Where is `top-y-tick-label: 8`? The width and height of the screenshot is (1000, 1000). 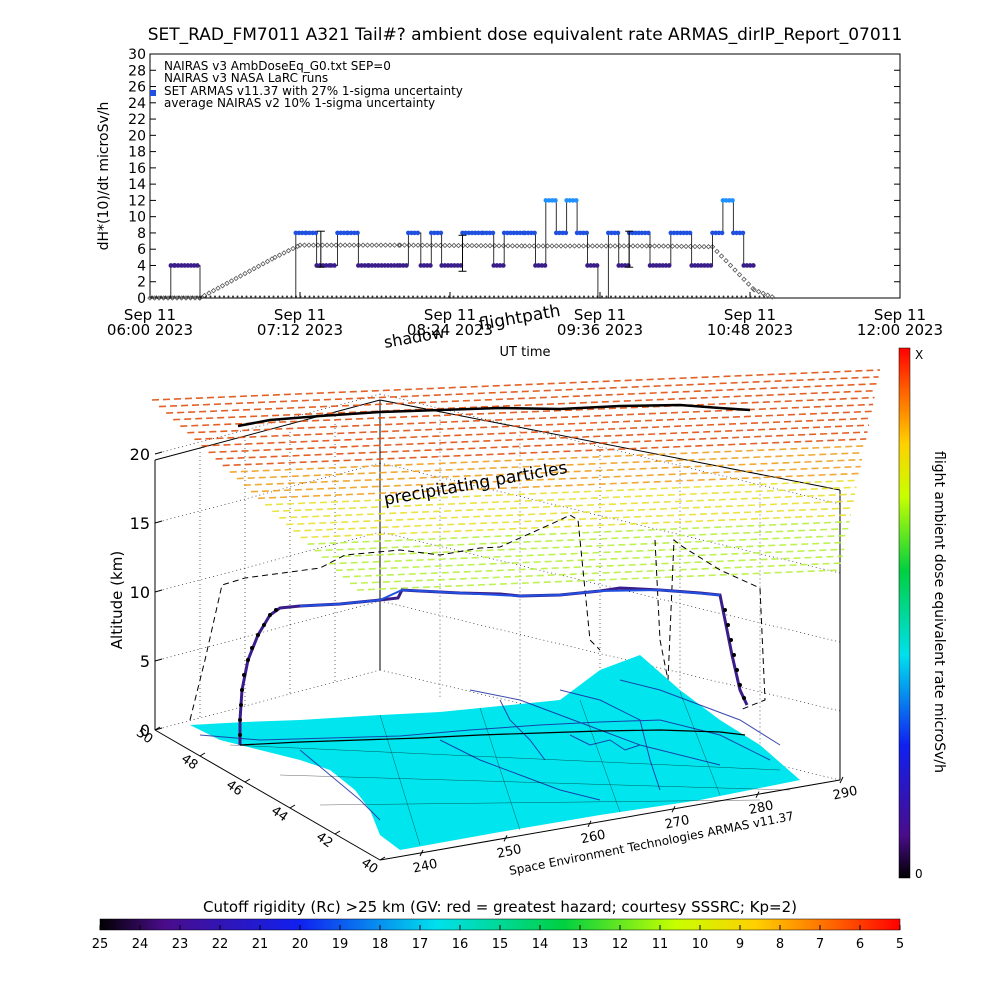 top-y-tick-label: 8 is located at coordinates (141, 234).